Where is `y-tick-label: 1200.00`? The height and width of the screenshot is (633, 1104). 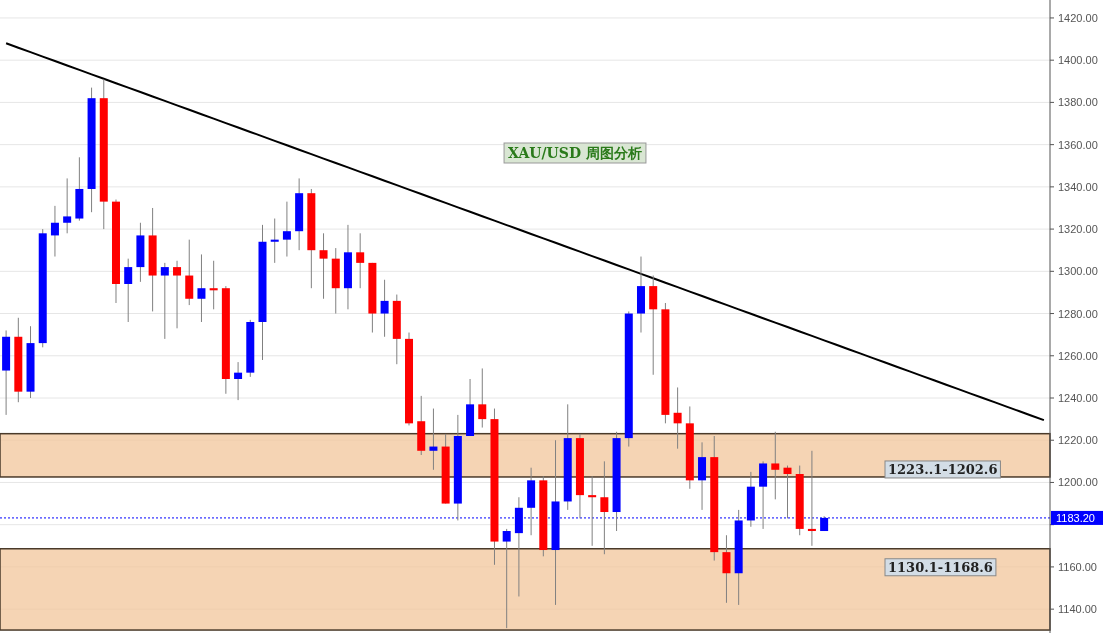 y-tick-label: 1200.00 is located at coordinates (1078, 482).